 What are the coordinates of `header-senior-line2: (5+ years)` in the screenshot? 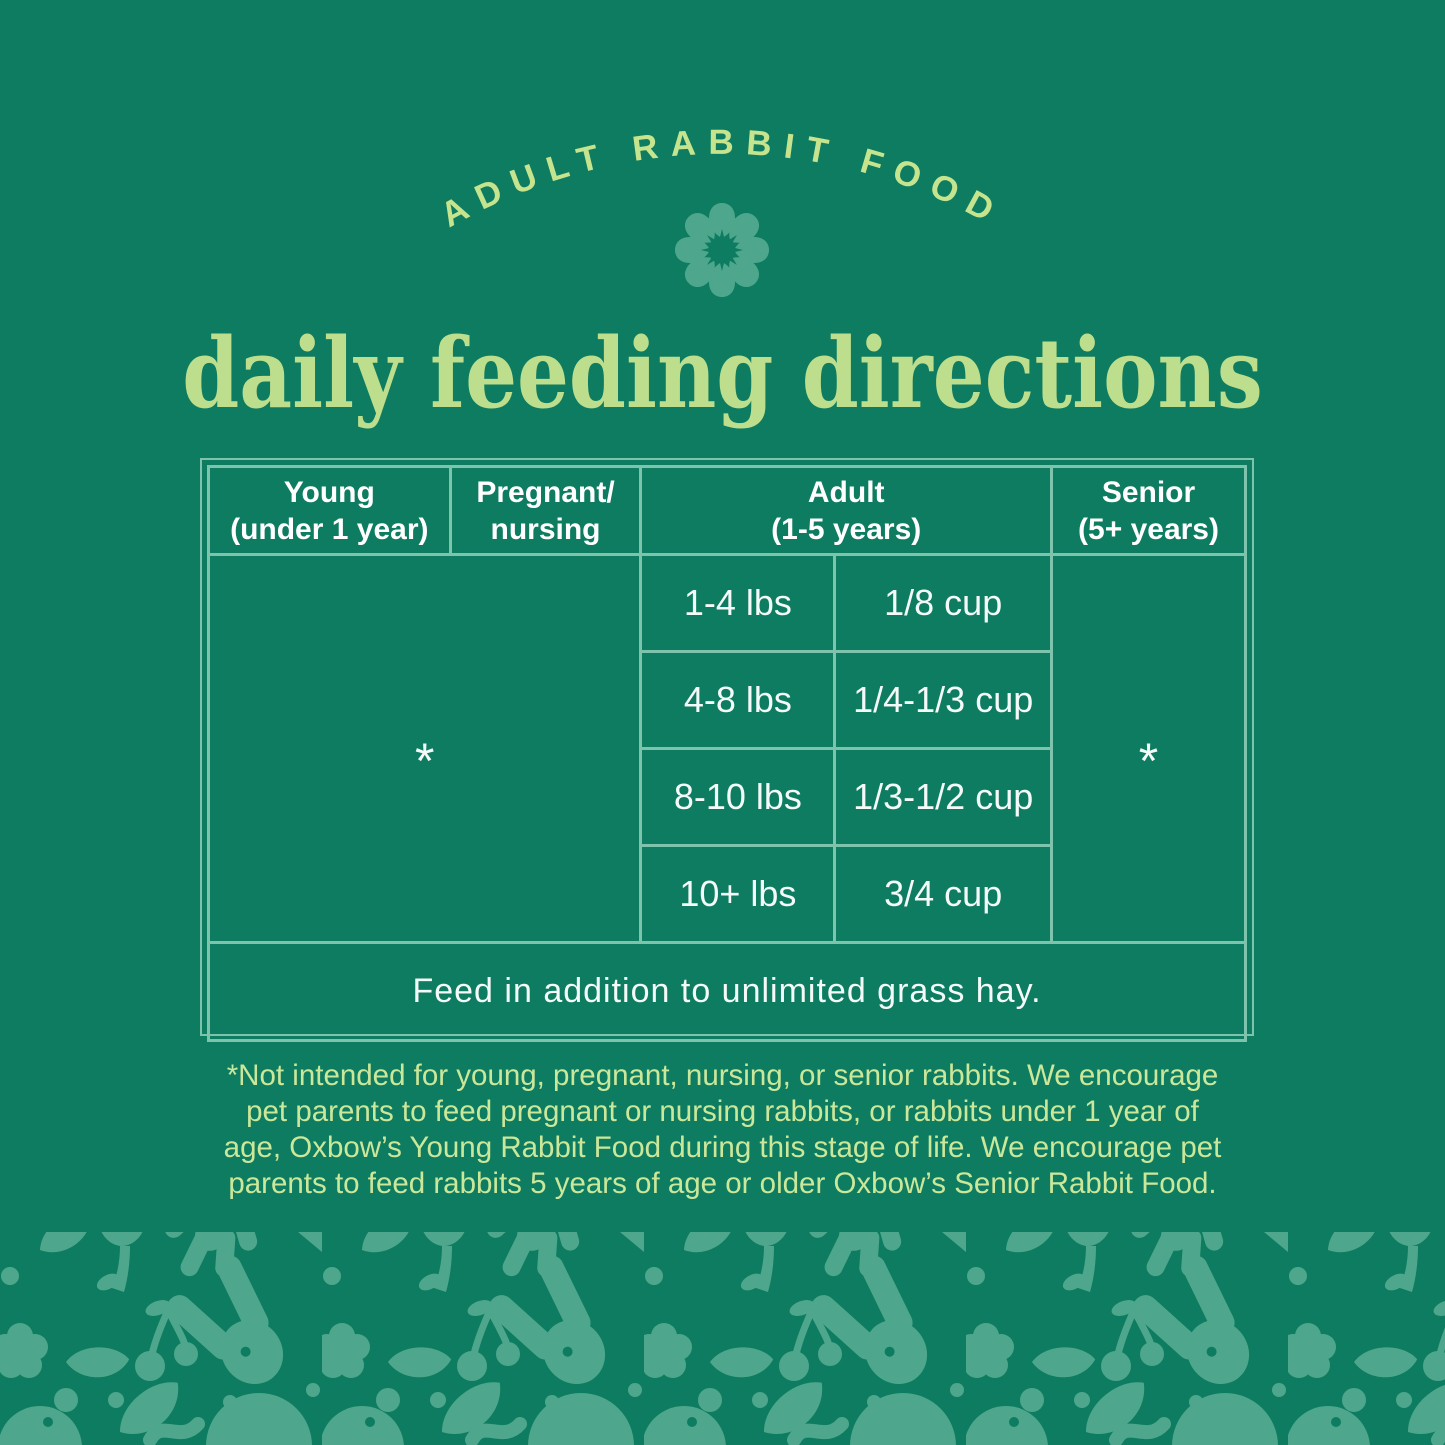 It's located at (1148, 529).